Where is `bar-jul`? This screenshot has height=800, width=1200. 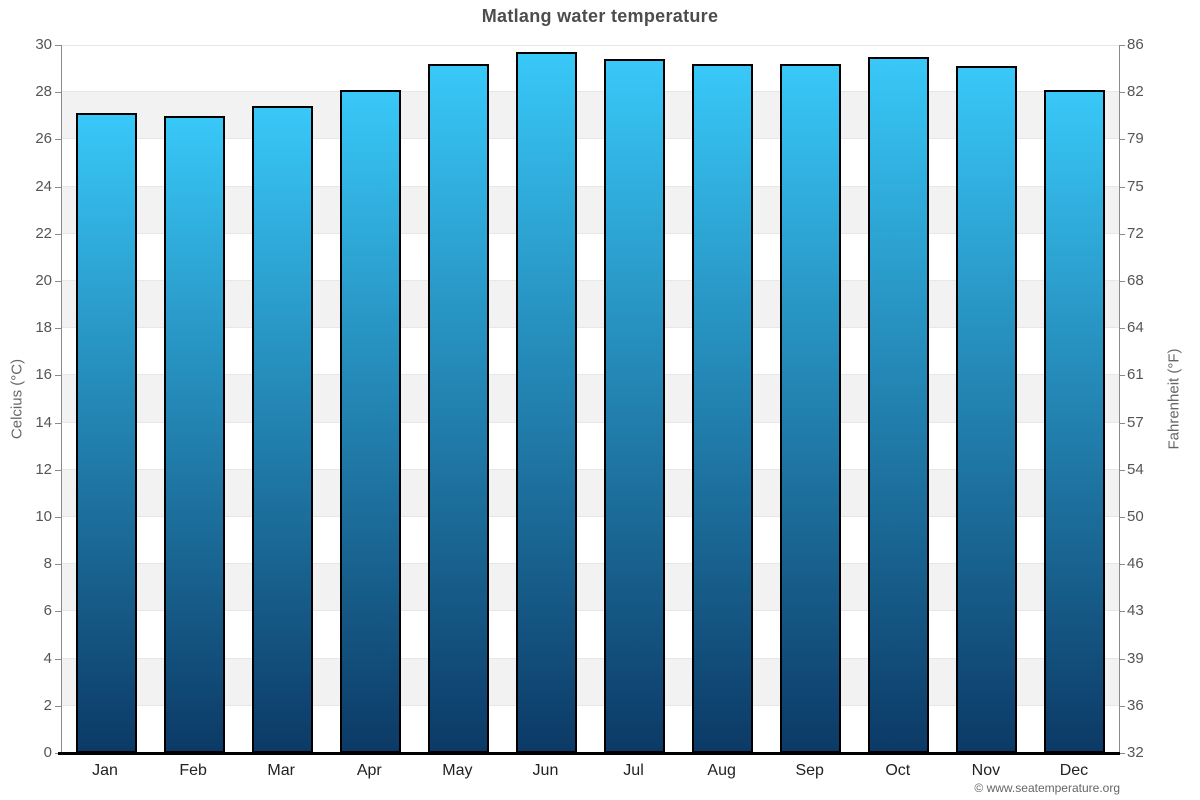 bar-jul is located at coordinates (635, 406).